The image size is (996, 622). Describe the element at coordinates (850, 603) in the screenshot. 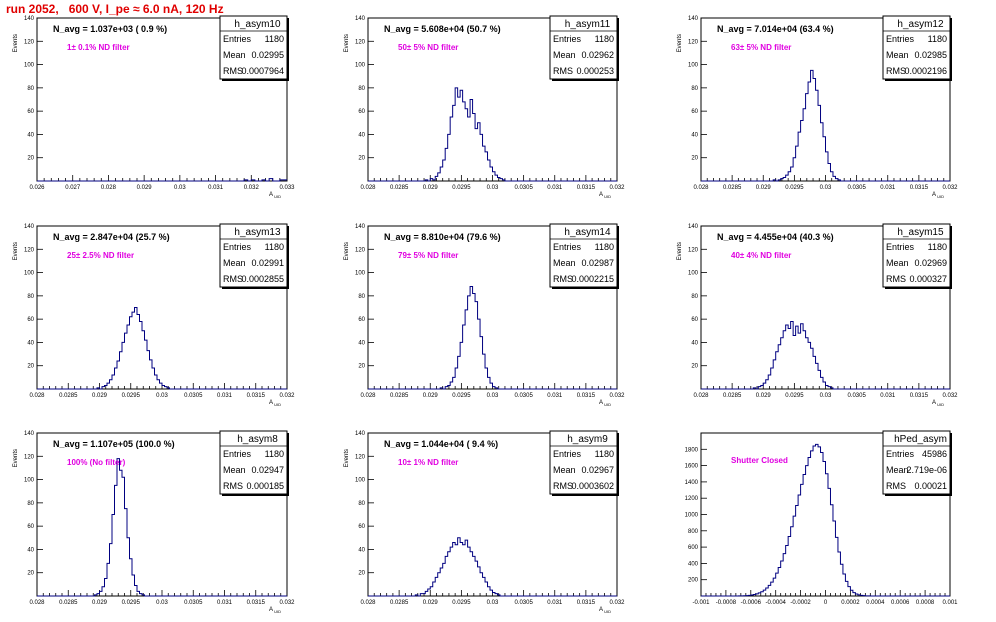

I see `x-tick-label: 0.0002` at that location.